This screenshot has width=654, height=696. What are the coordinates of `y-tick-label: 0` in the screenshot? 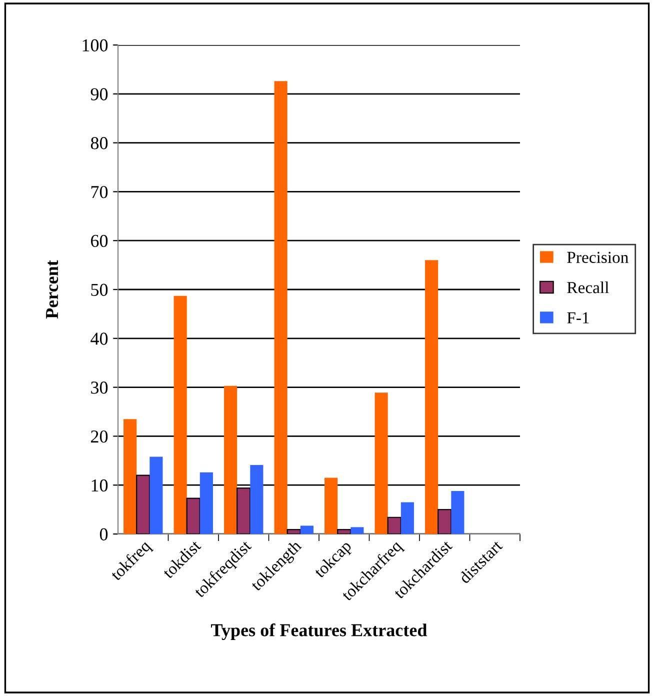 It's located at (104, 534).